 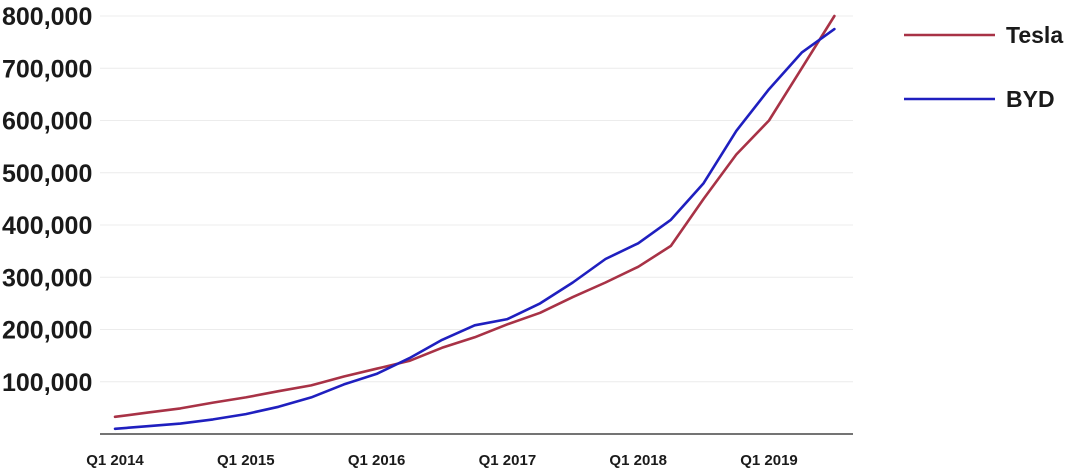 I want to click on y-tick-label: 600,000, so click(x=47, y=122).